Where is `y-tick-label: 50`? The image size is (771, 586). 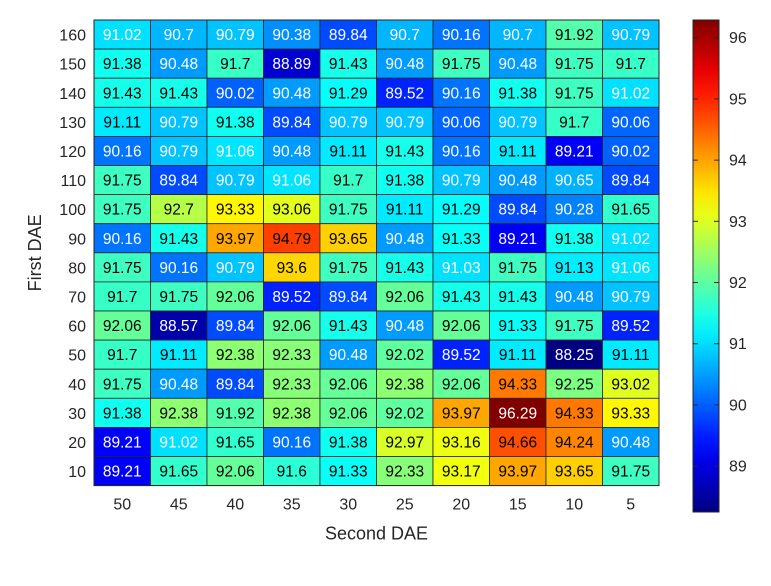
y-tick-label: 50 is located at coordinates (77, 356).